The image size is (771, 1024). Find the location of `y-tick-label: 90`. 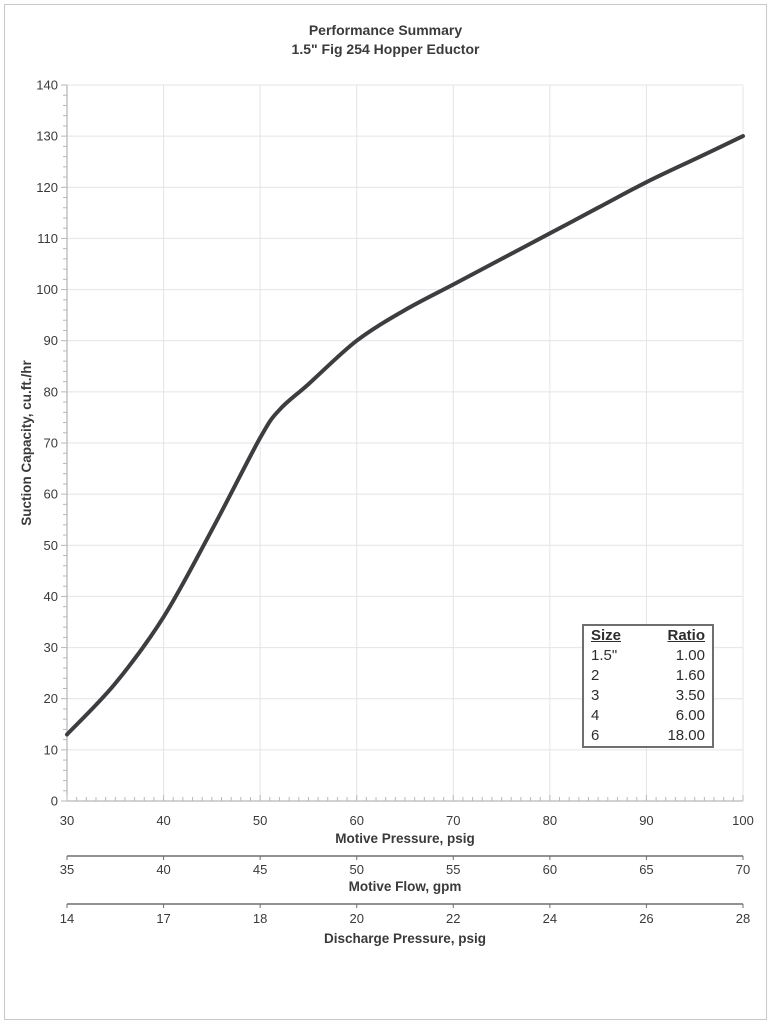

y-tick-label: 90 is located at coordinates (51, 340).